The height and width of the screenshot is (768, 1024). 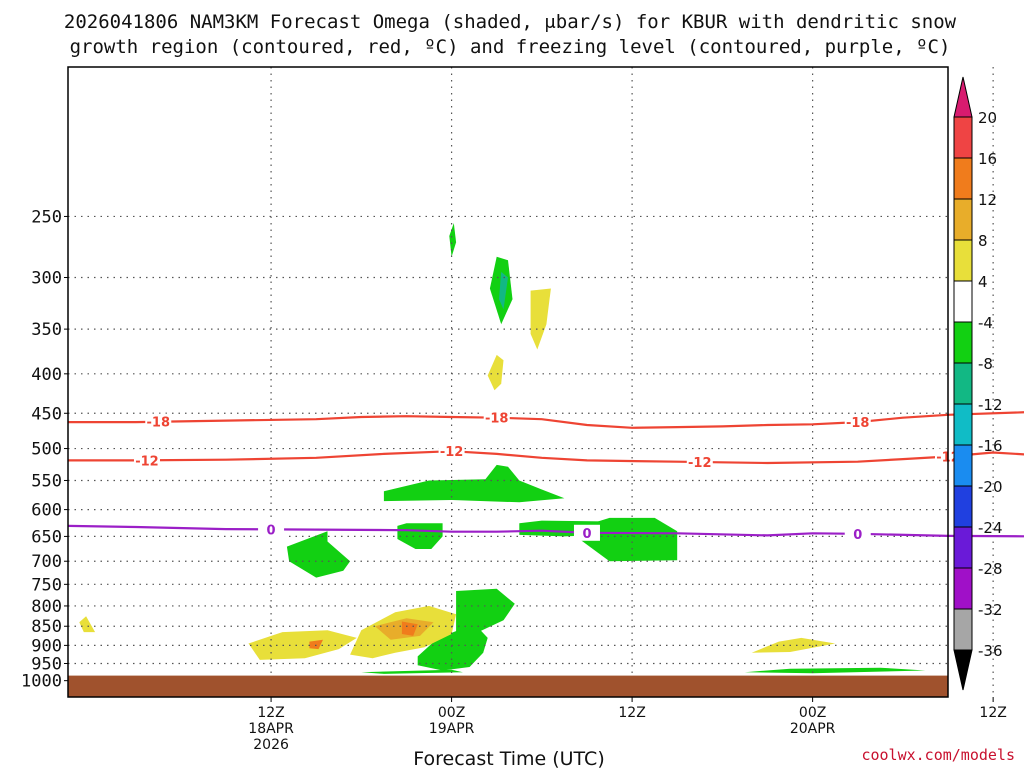 I want to click on y-tick-label: 1000, so click(x=41, y=682).